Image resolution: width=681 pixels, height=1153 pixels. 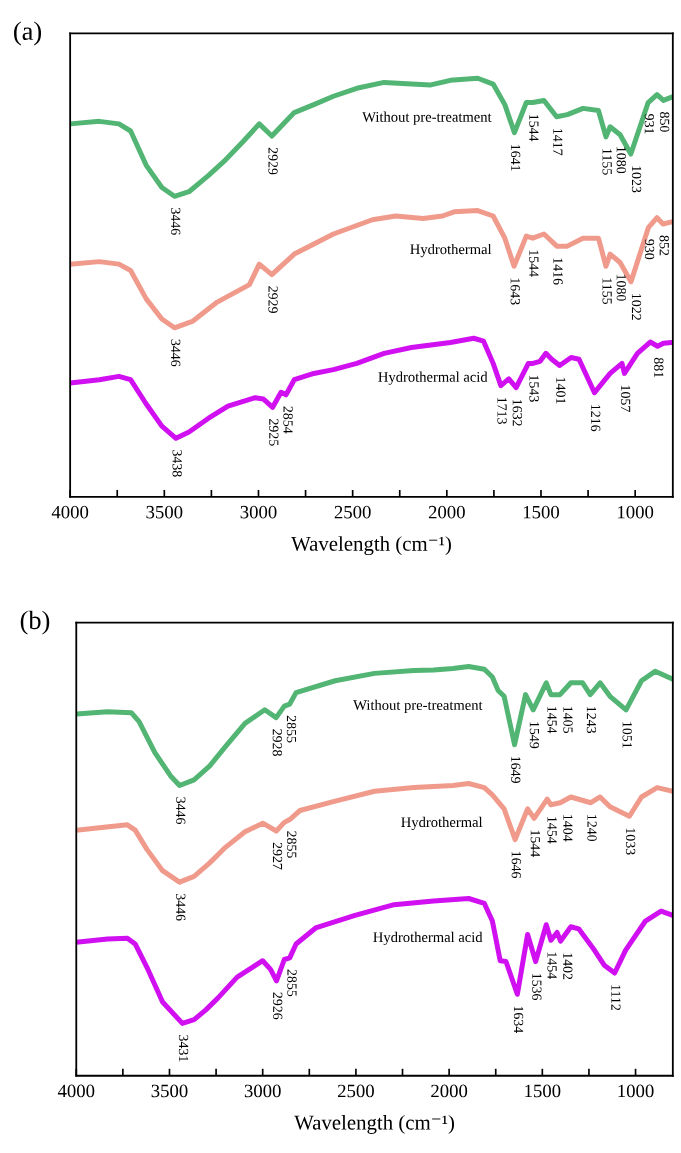 I want to click on annotation: 1401, so click(x=561, y=390).